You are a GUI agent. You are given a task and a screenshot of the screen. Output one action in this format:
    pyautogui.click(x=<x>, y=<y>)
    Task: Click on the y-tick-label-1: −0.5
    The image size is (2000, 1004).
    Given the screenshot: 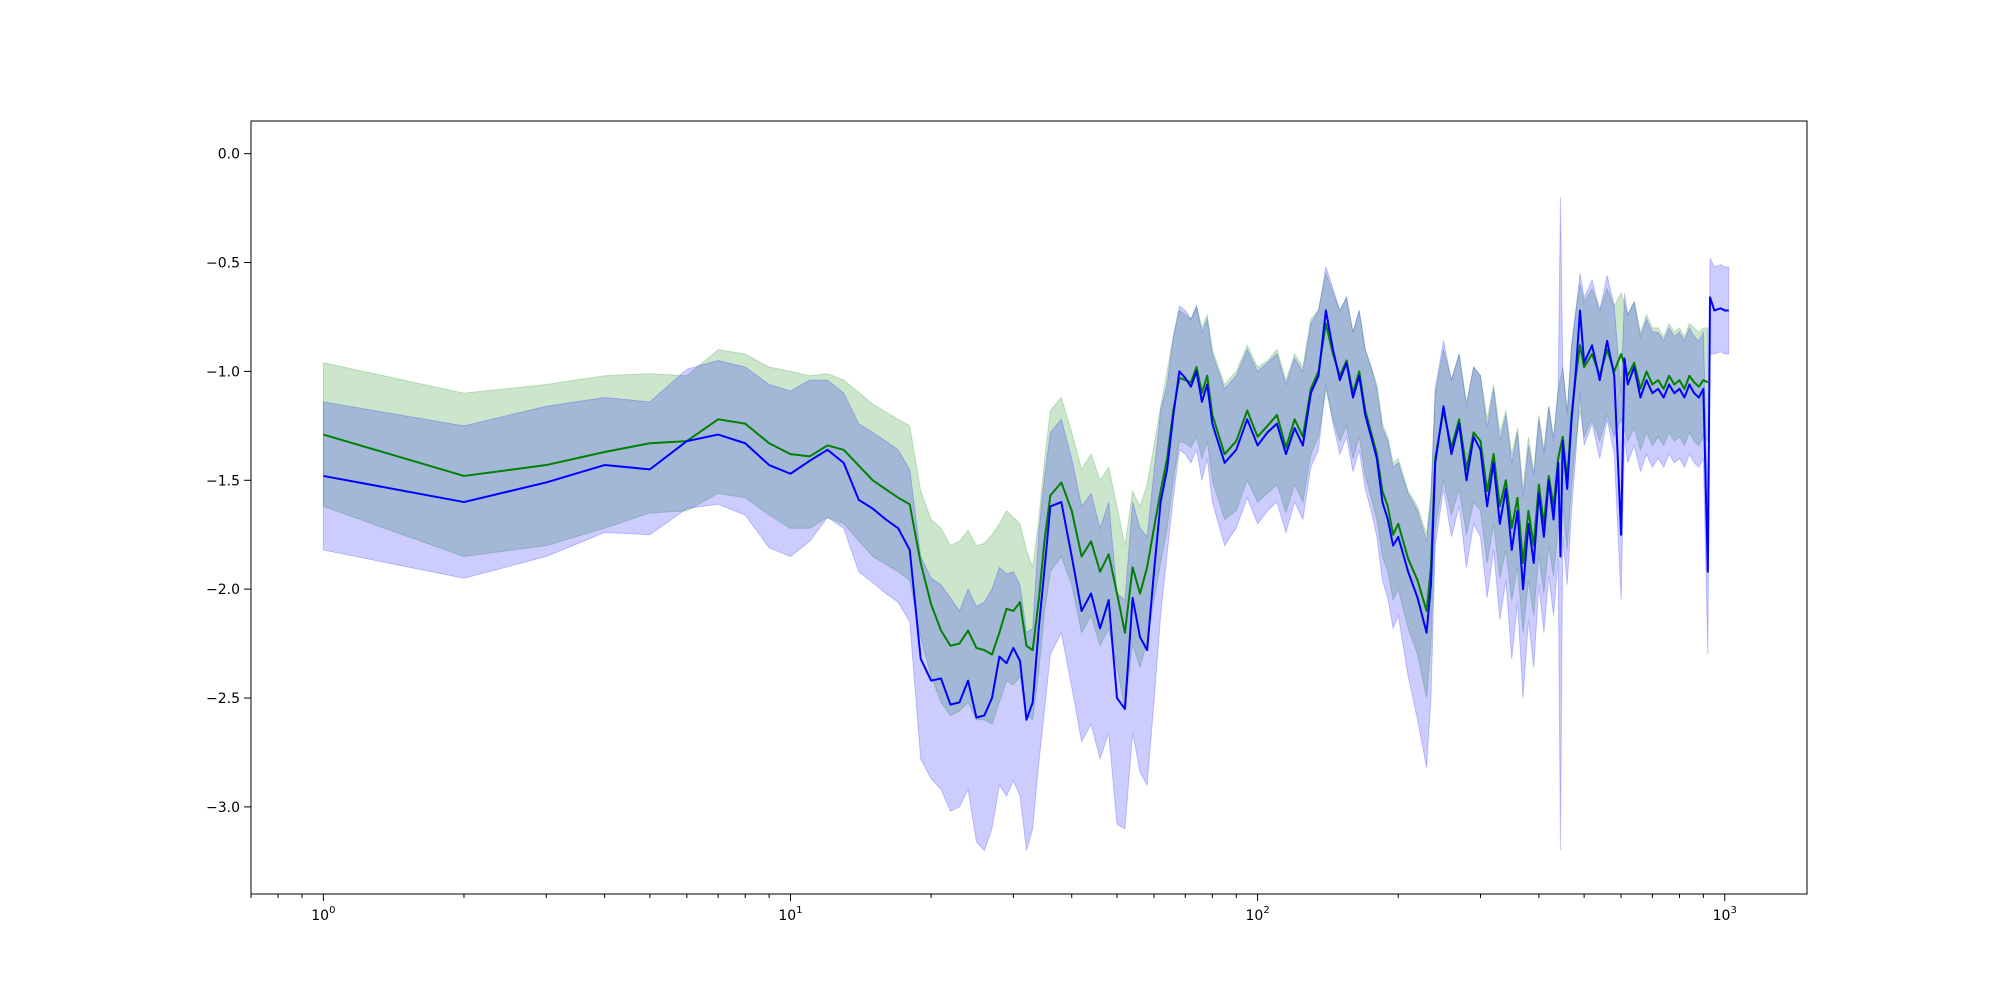 What is the action you would take?
    pyautogui.click(x=223, y=264)
    